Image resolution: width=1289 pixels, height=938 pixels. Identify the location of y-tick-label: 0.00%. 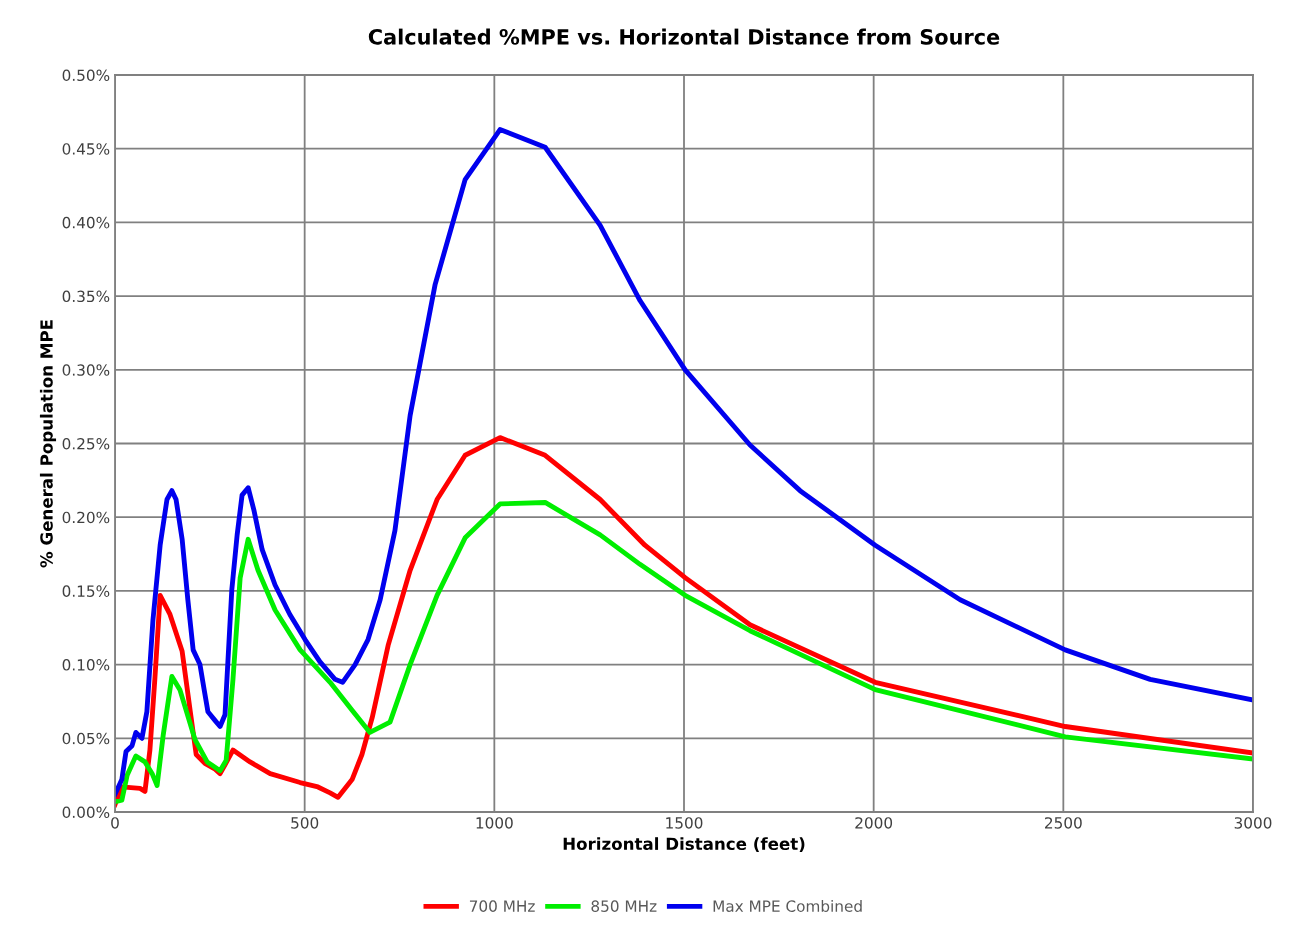
(86, 812).